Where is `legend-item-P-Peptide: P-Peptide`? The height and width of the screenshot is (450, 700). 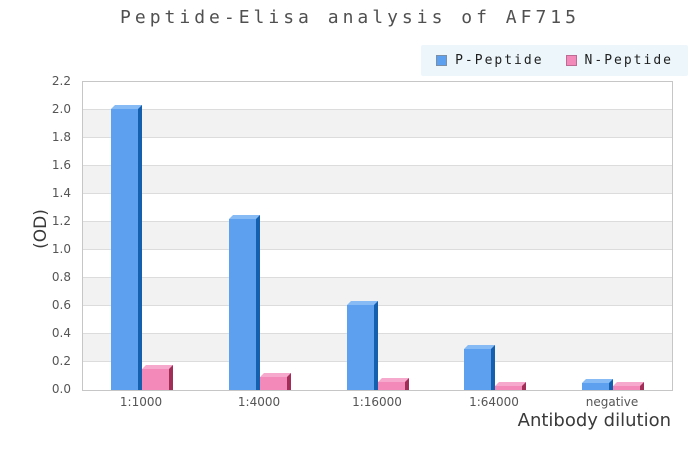
legend-item-P-Peptide: P-Peptide is located at coordinates (489, 60).